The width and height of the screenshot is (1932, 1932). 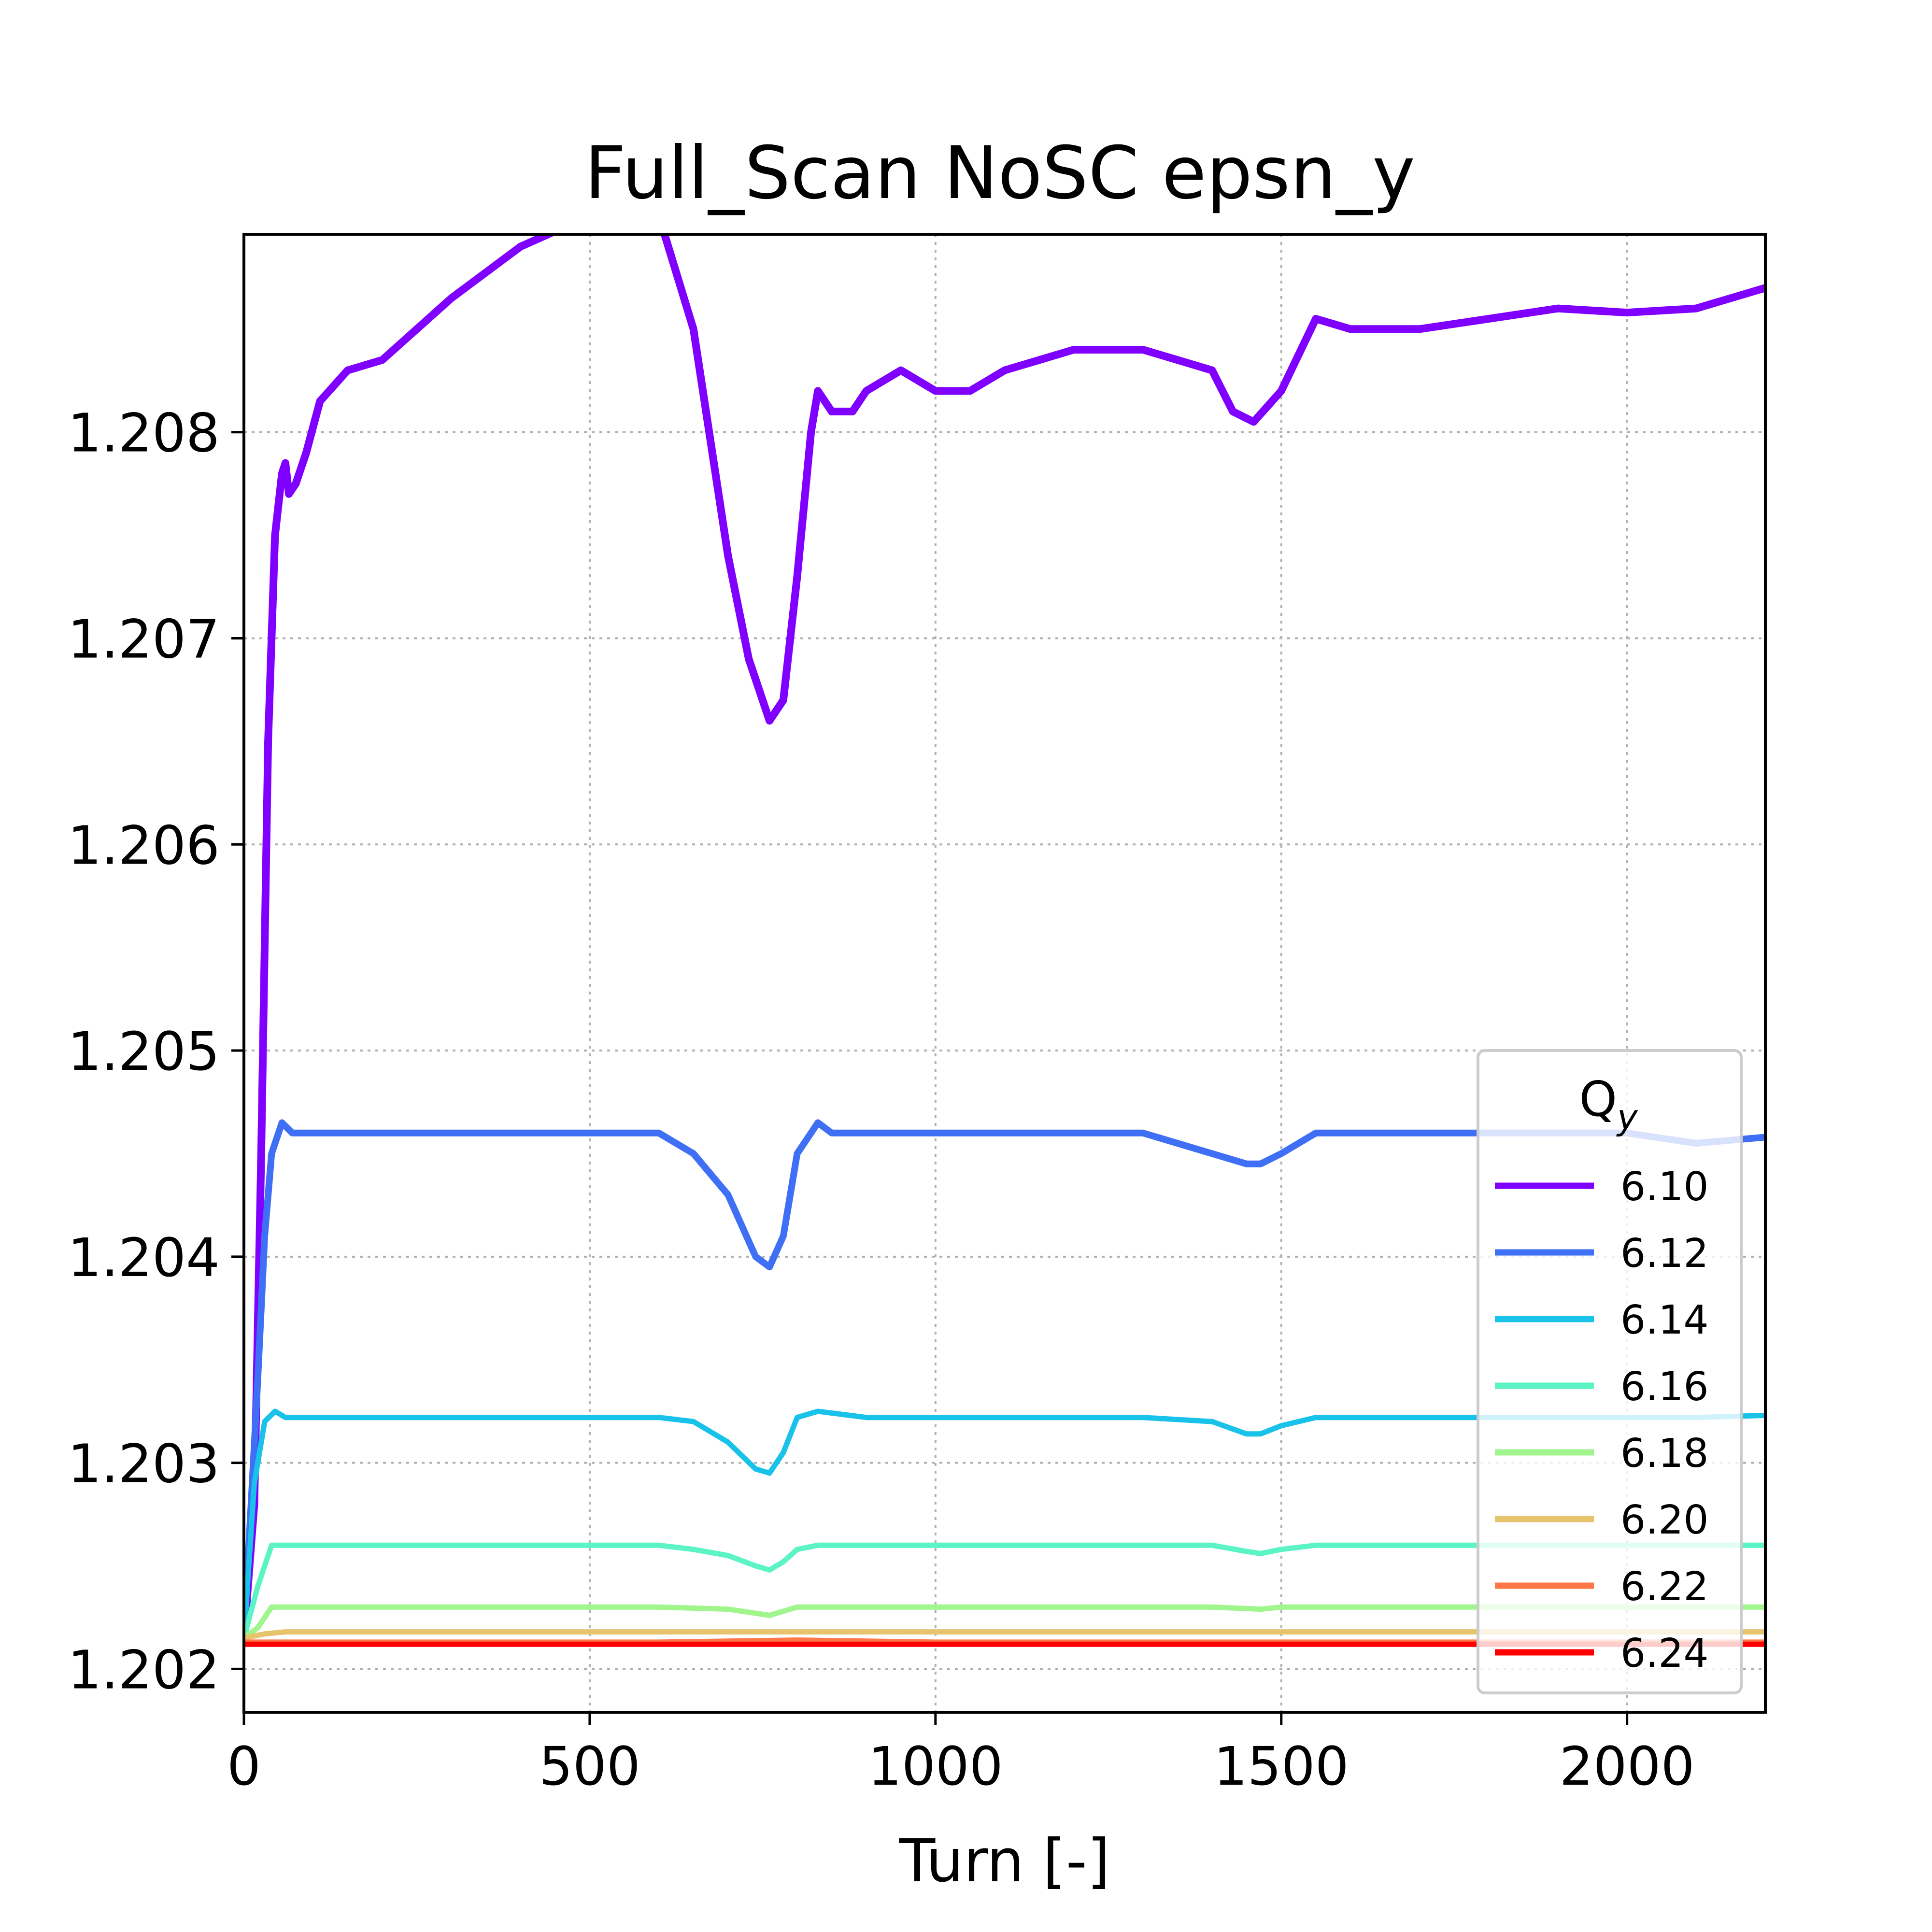 I want to click on chart-title: Full_Scan NoSC epsn_y, so click(x=999, y=173).